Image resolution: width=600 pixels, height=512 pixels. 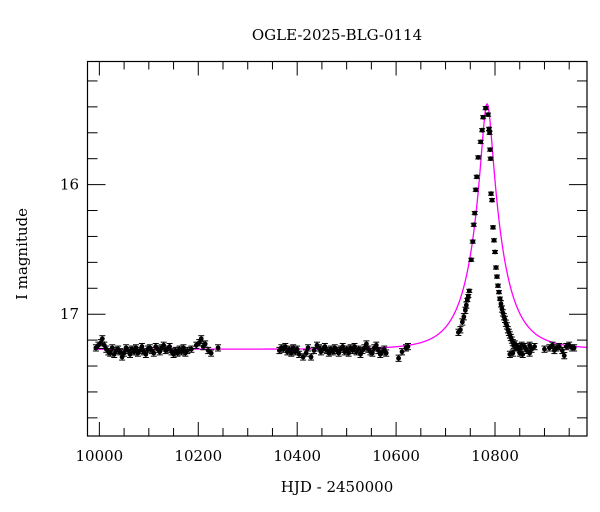 What do you see at coordinates (198, 456) in the screenshot?
I see `x-tick-label: 10200` at bounding box center [198, 456].